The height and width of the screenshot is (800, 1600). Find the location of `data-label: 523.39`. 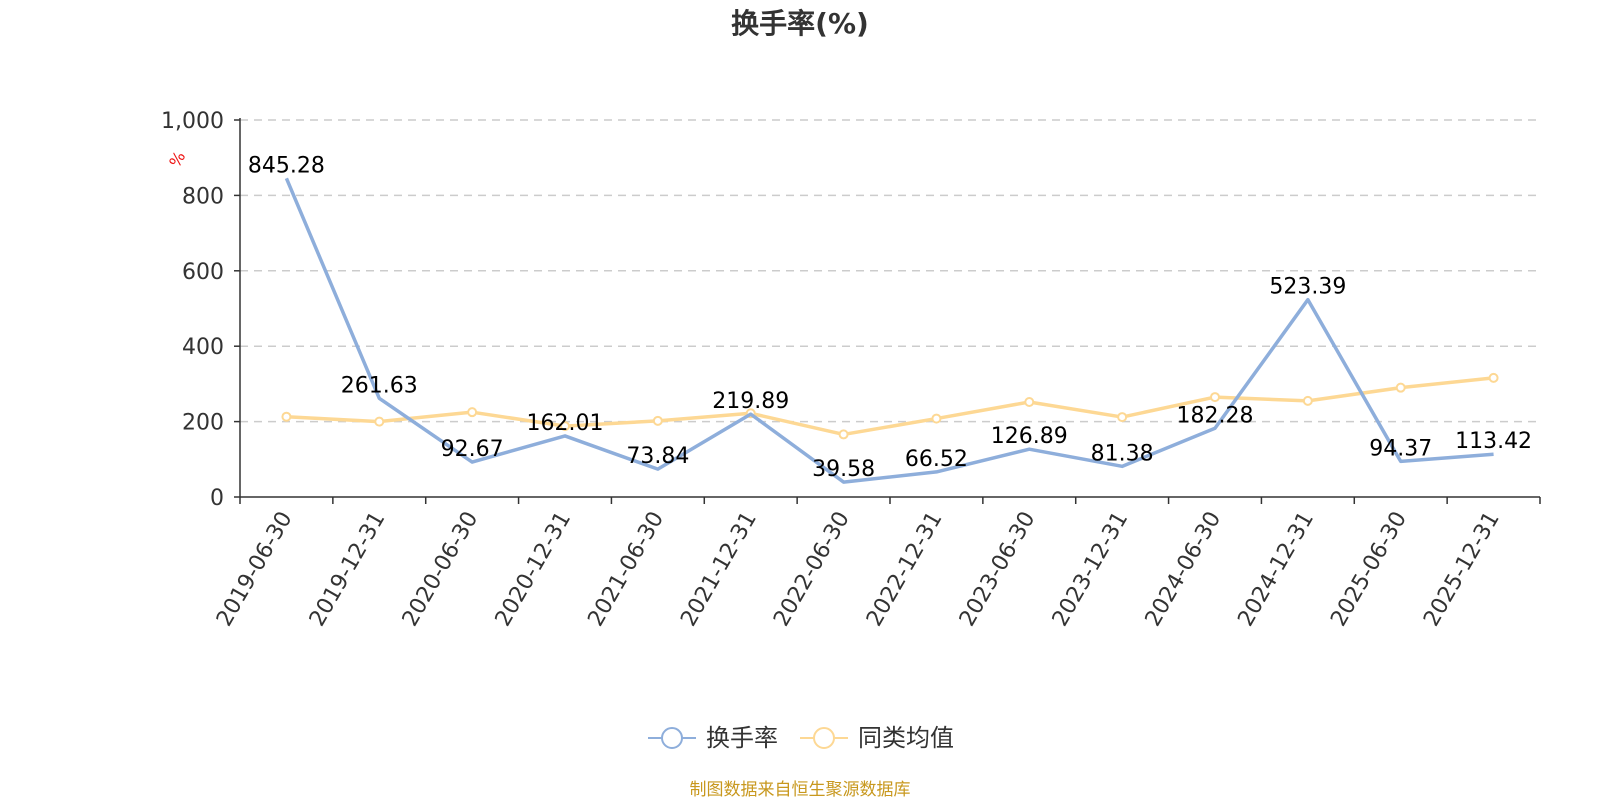

data-label: 523.39 is located at coordinates (1307, 287).